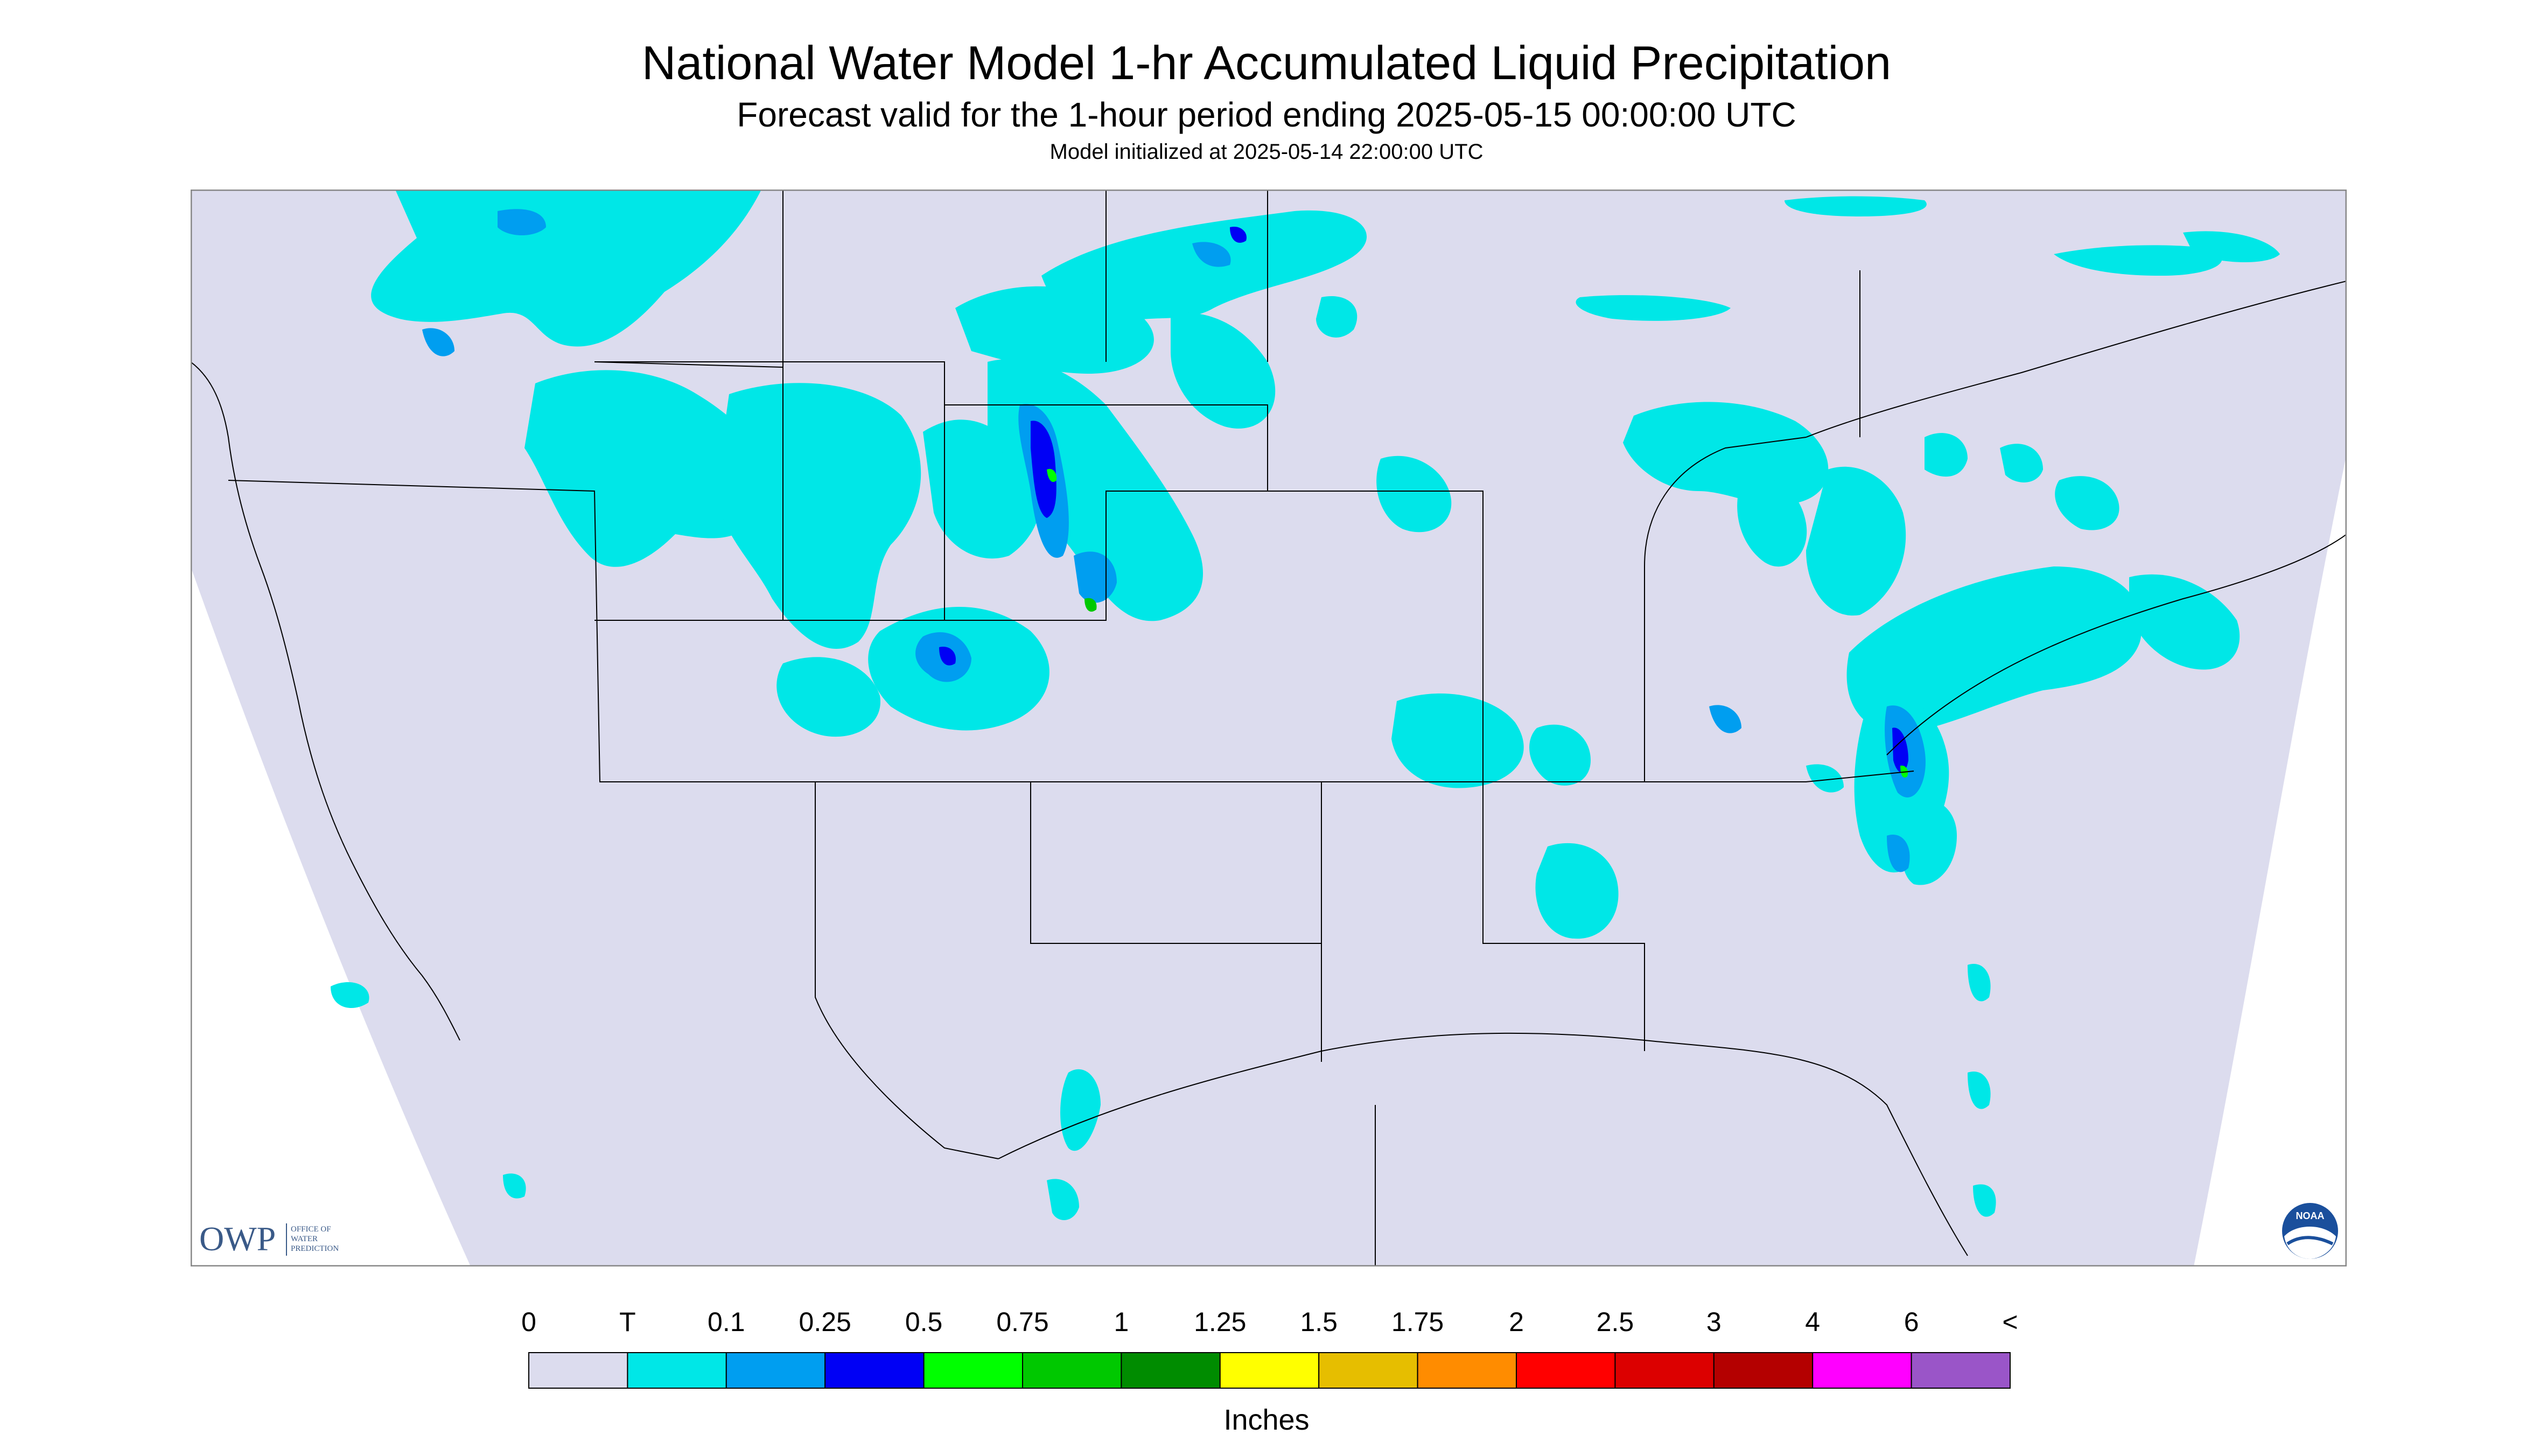 The height and width of the screenshot is (1456, 2533). I want to click on legend-tick-label: 1.5, so click(1319, 1322).